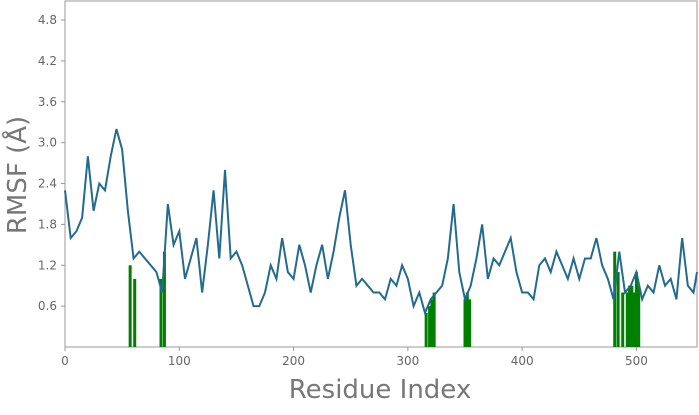 The image size is (699, 415). I want to click on y-tick-label: 4.2, so click(47, 61).